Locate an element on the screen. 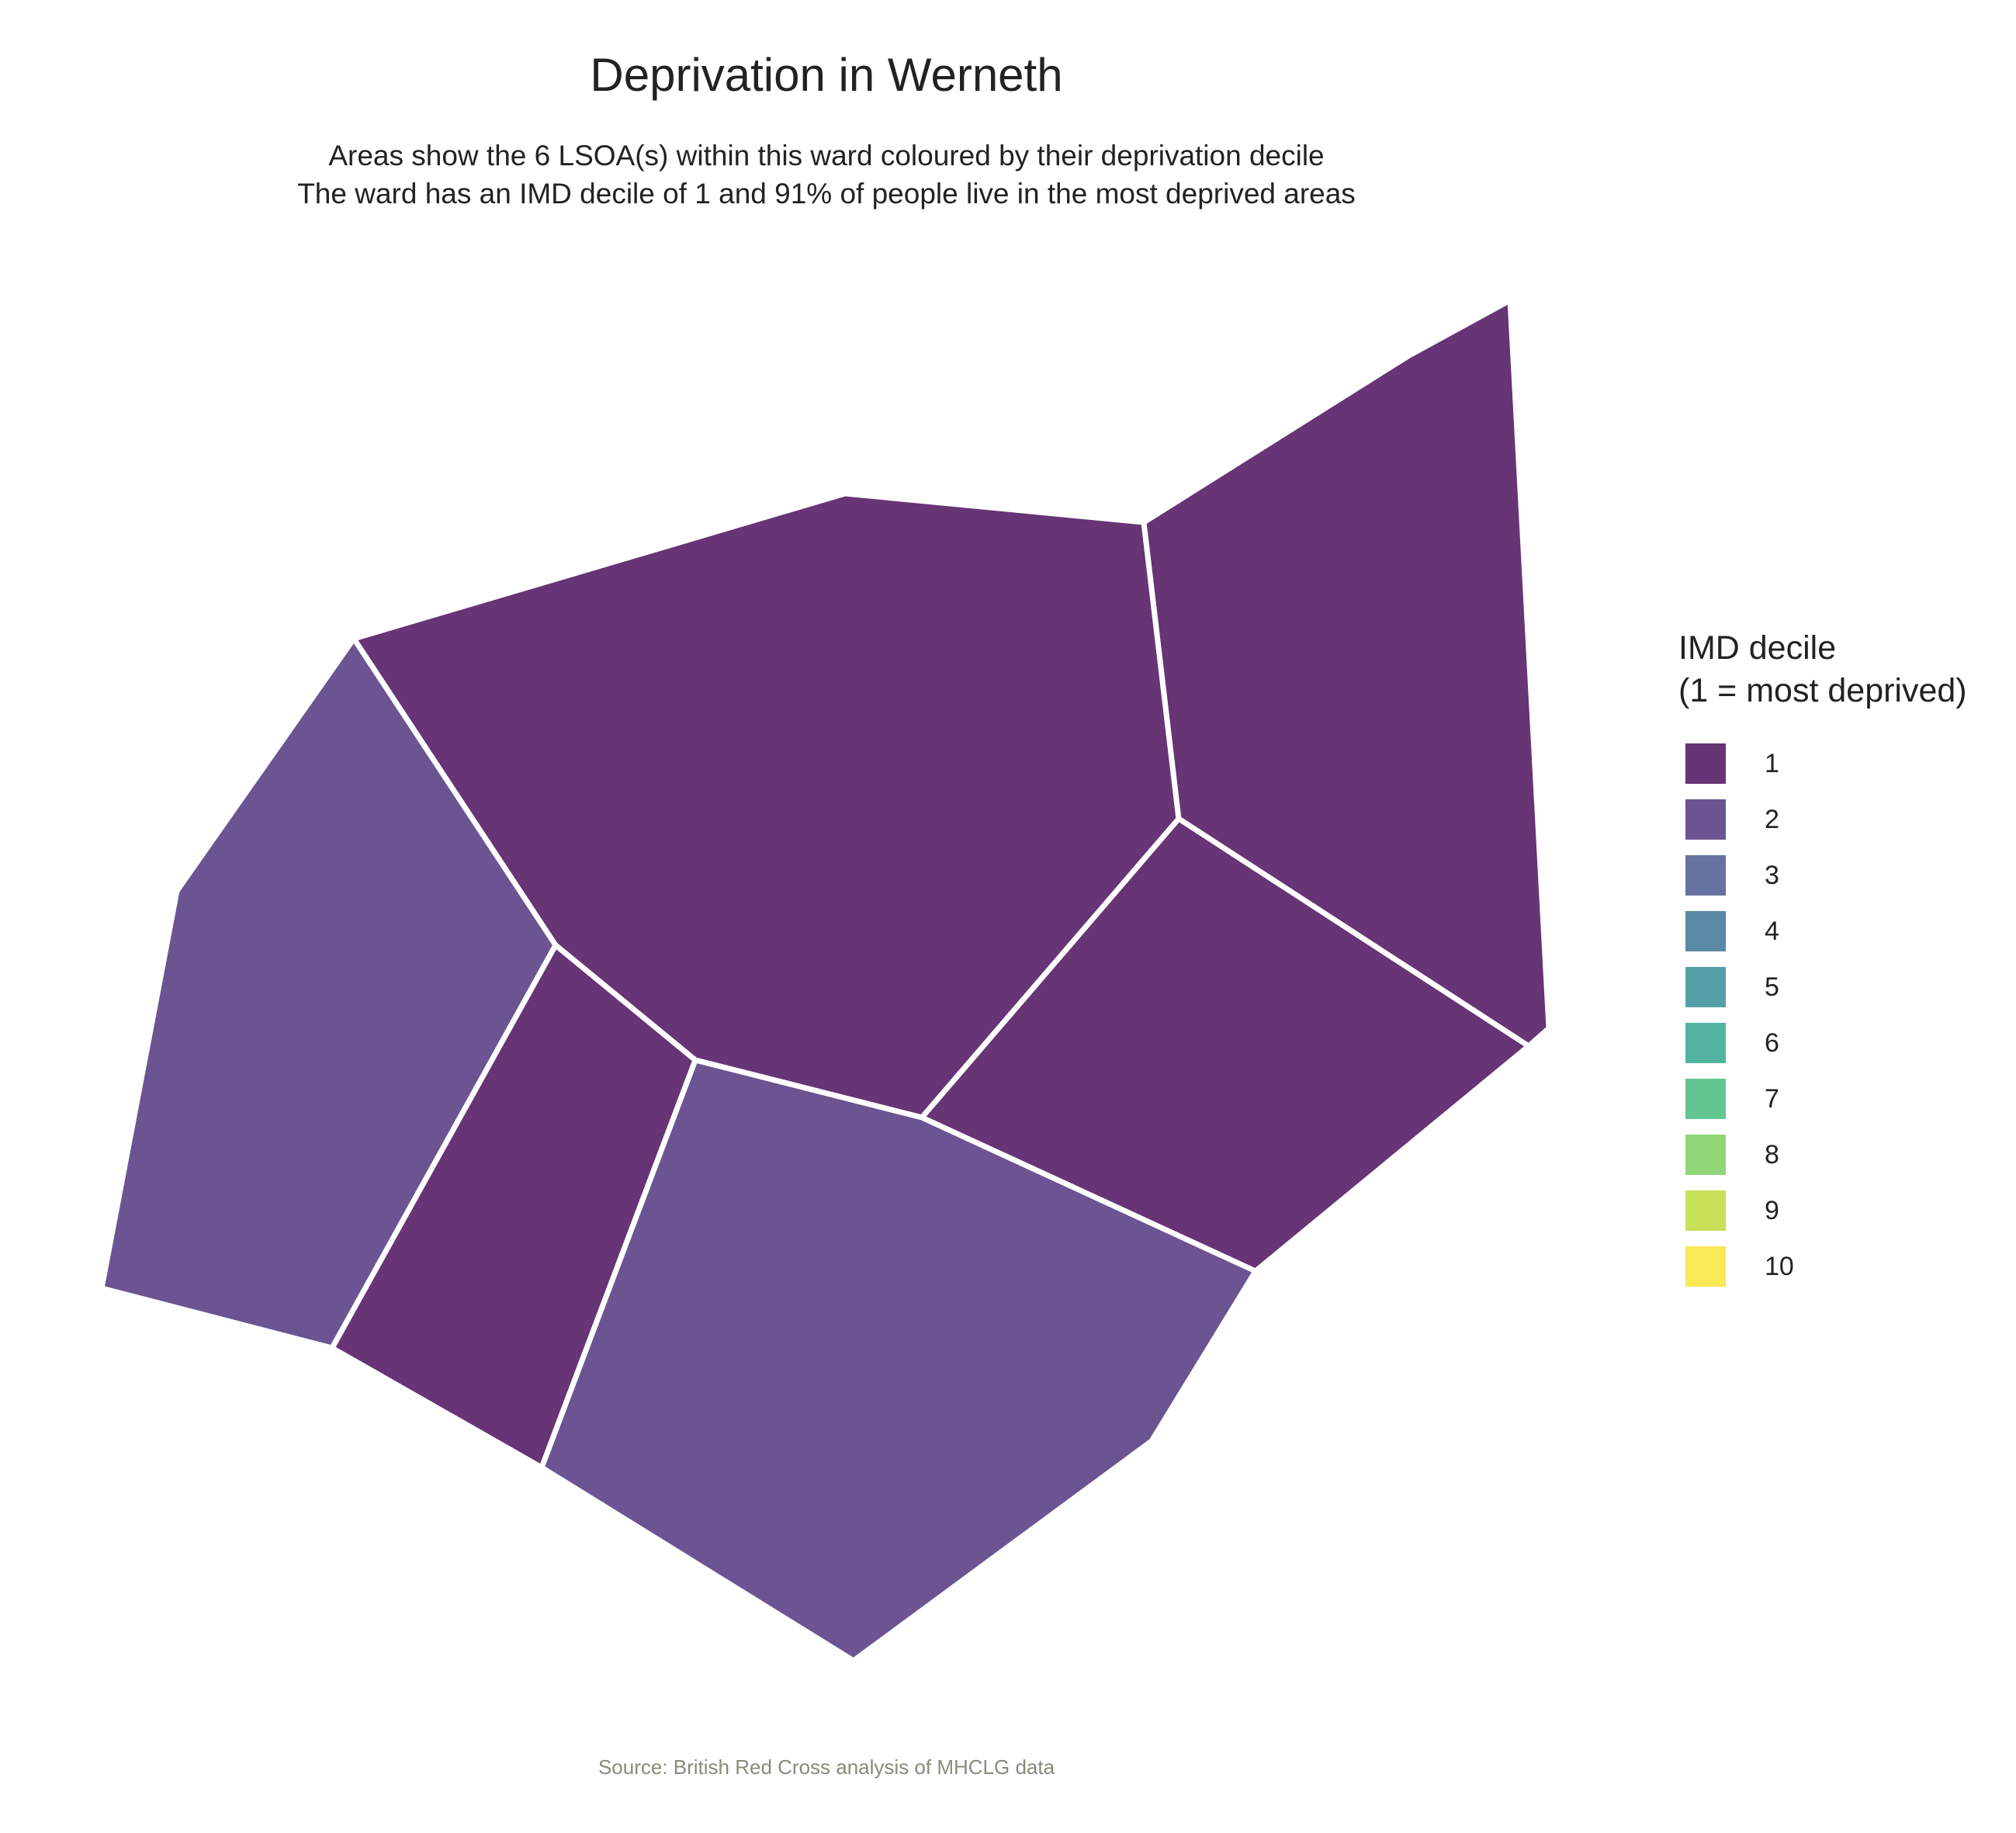 The image size is (2016, 1833). area-south-west-strip is located at coordinates (513, 1206).